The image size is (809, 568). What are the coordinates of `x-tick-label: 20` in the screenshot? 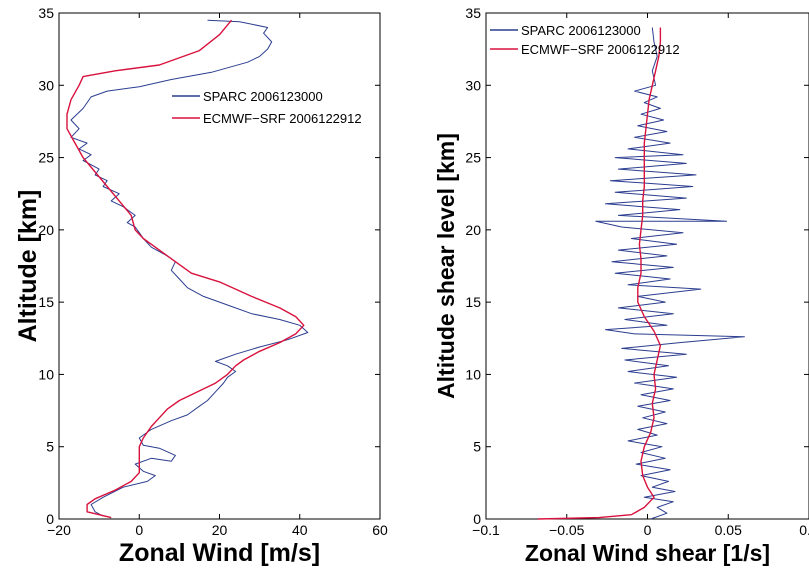 It's located at (220, 530).